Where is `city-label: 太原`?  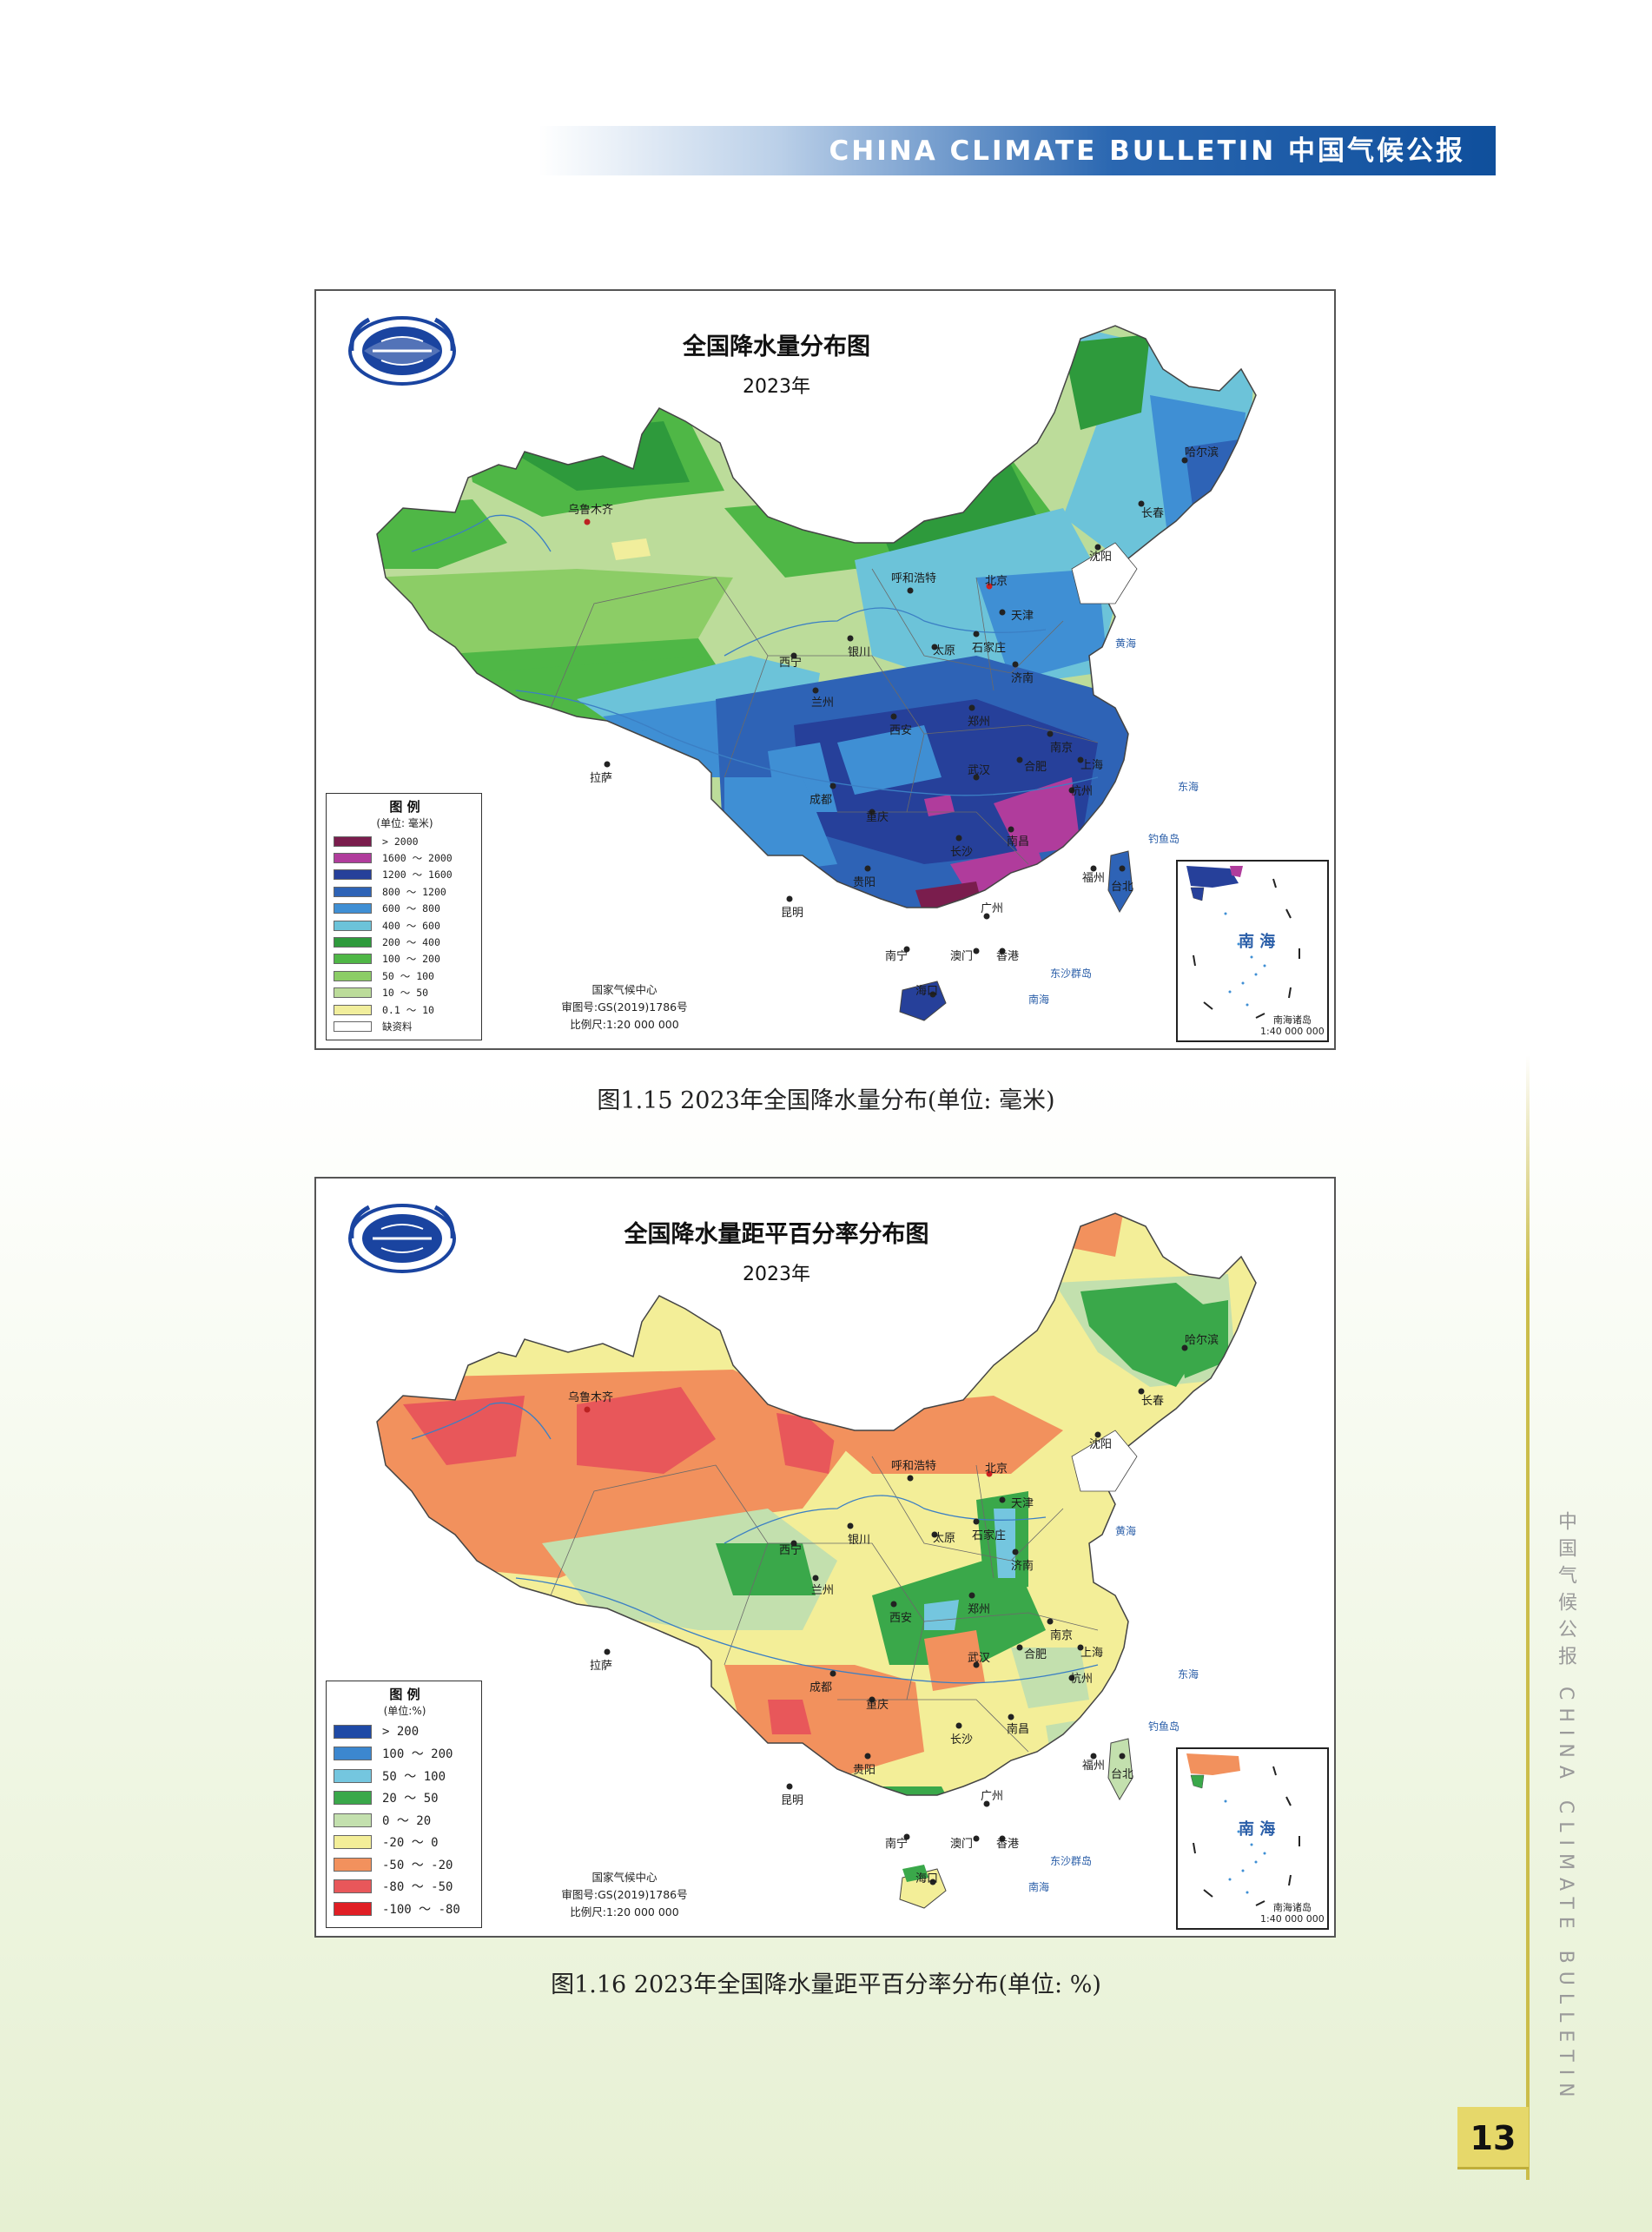 city-label: 太原 is located at coordinates (944, 650).